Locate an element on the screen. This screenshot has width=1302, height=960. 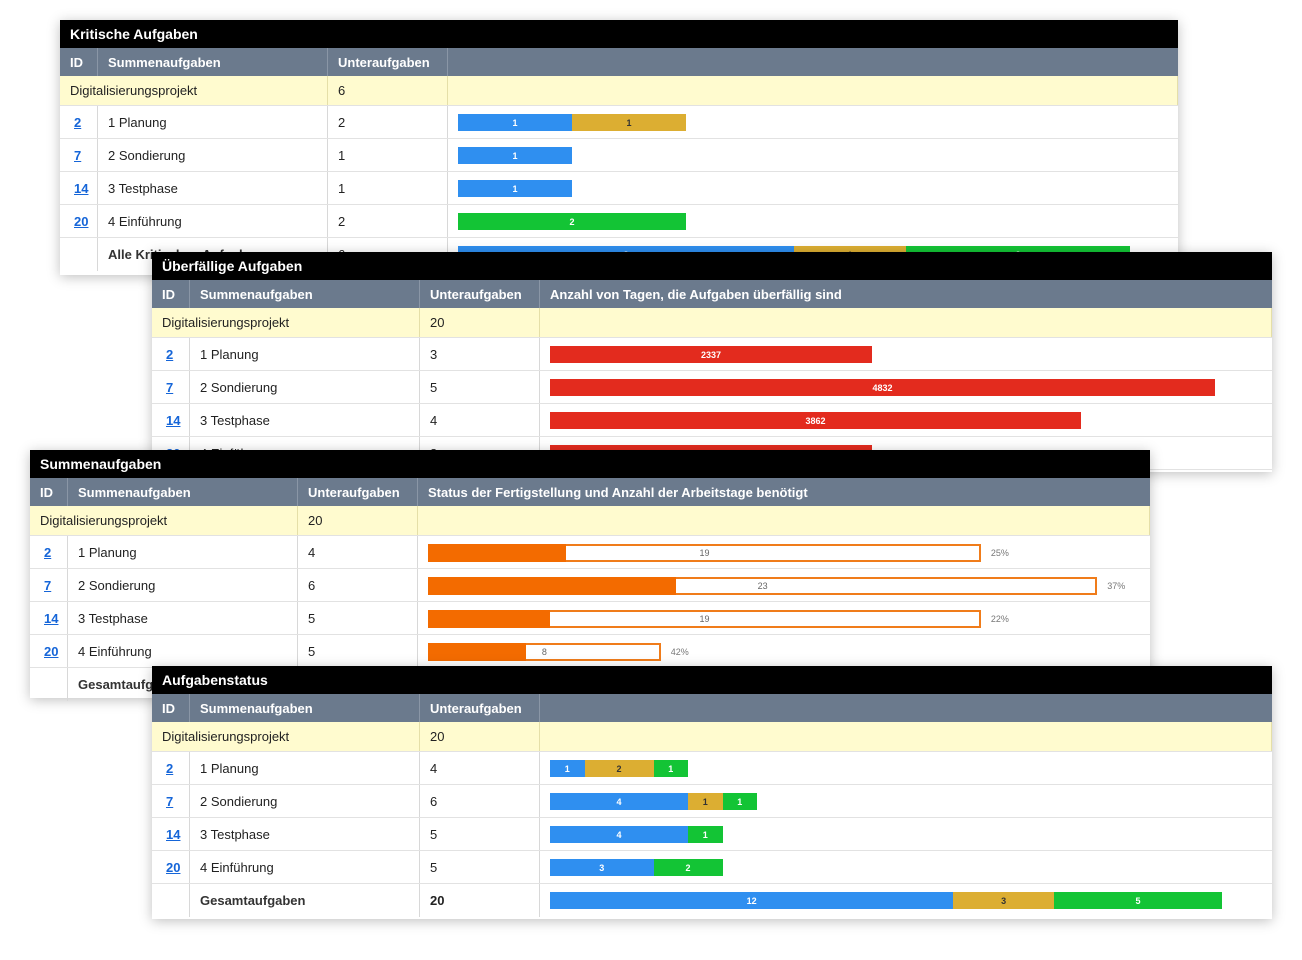
table-row: 20 4 Einführung 5 3 2 is located at coordinates (712, 867).